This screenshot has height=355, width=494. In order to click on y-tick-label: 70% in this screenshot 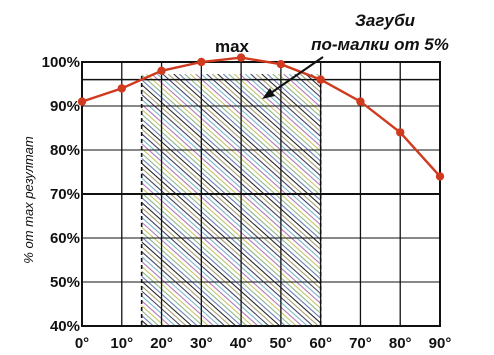, I will do `click(65, 194)`.